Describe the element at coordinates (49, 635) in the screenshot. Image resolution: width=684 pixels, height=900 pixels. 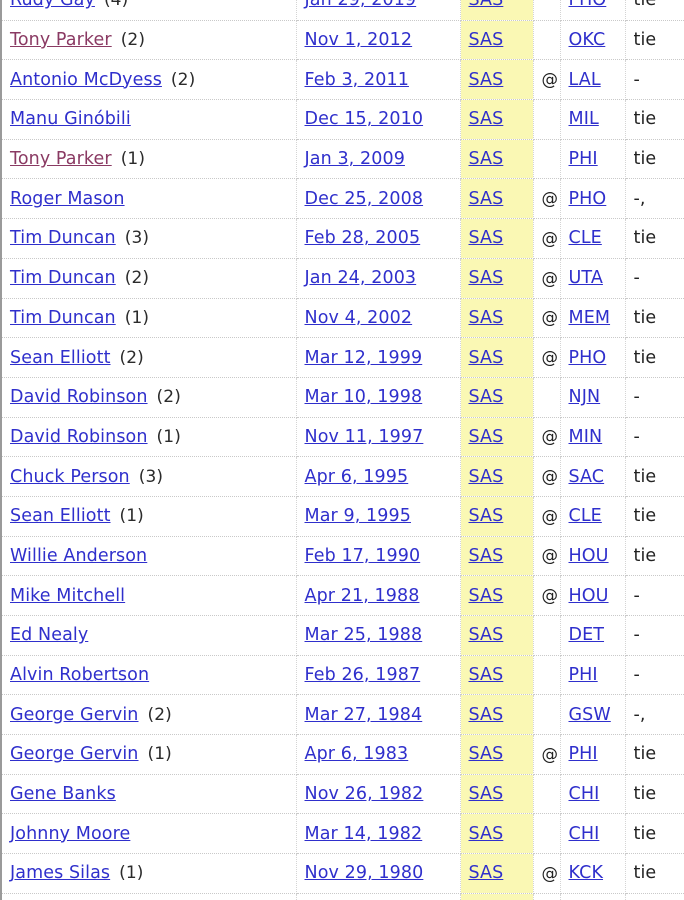
I see `player-link: Ed Nealy` at that location.